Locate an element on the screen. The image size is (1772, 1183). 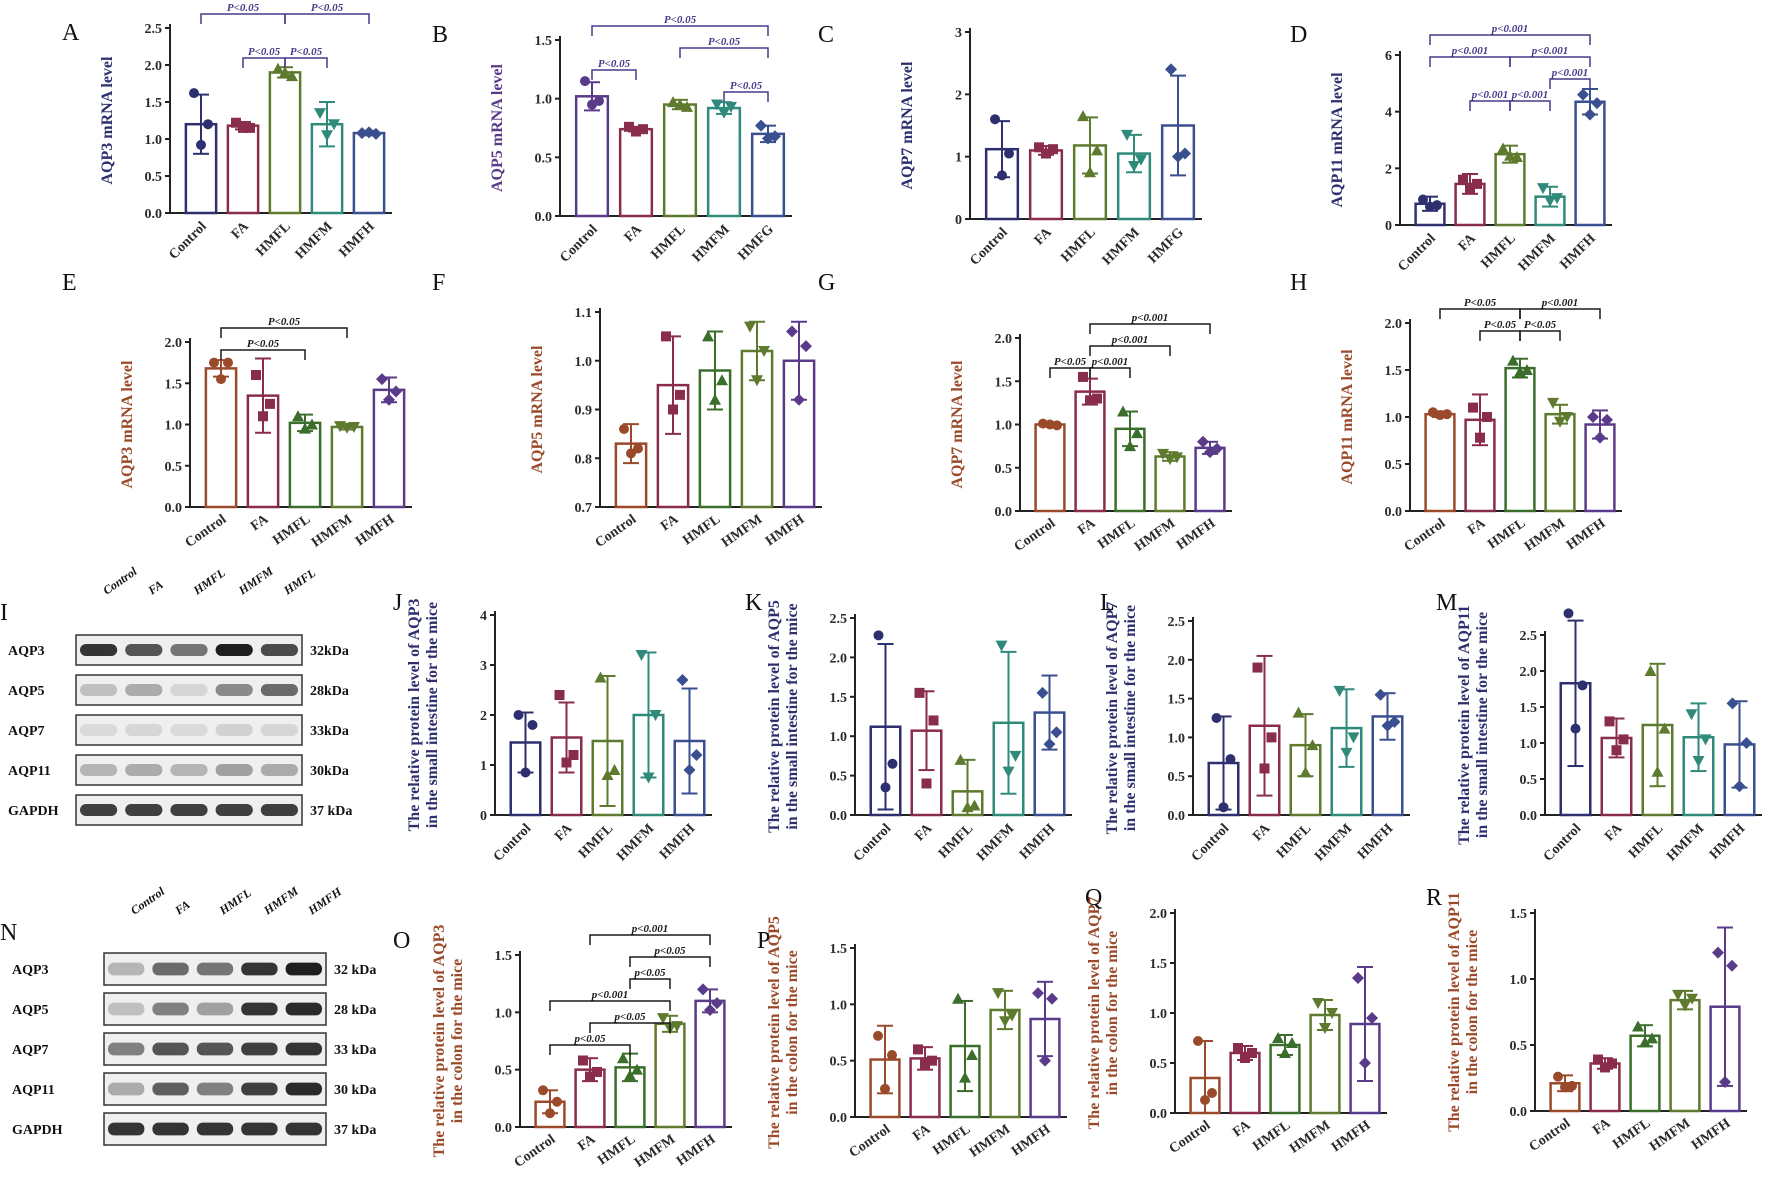
y-axis-title-line: The relative protein level of AQP11 is located at coordinates (1464, 725).